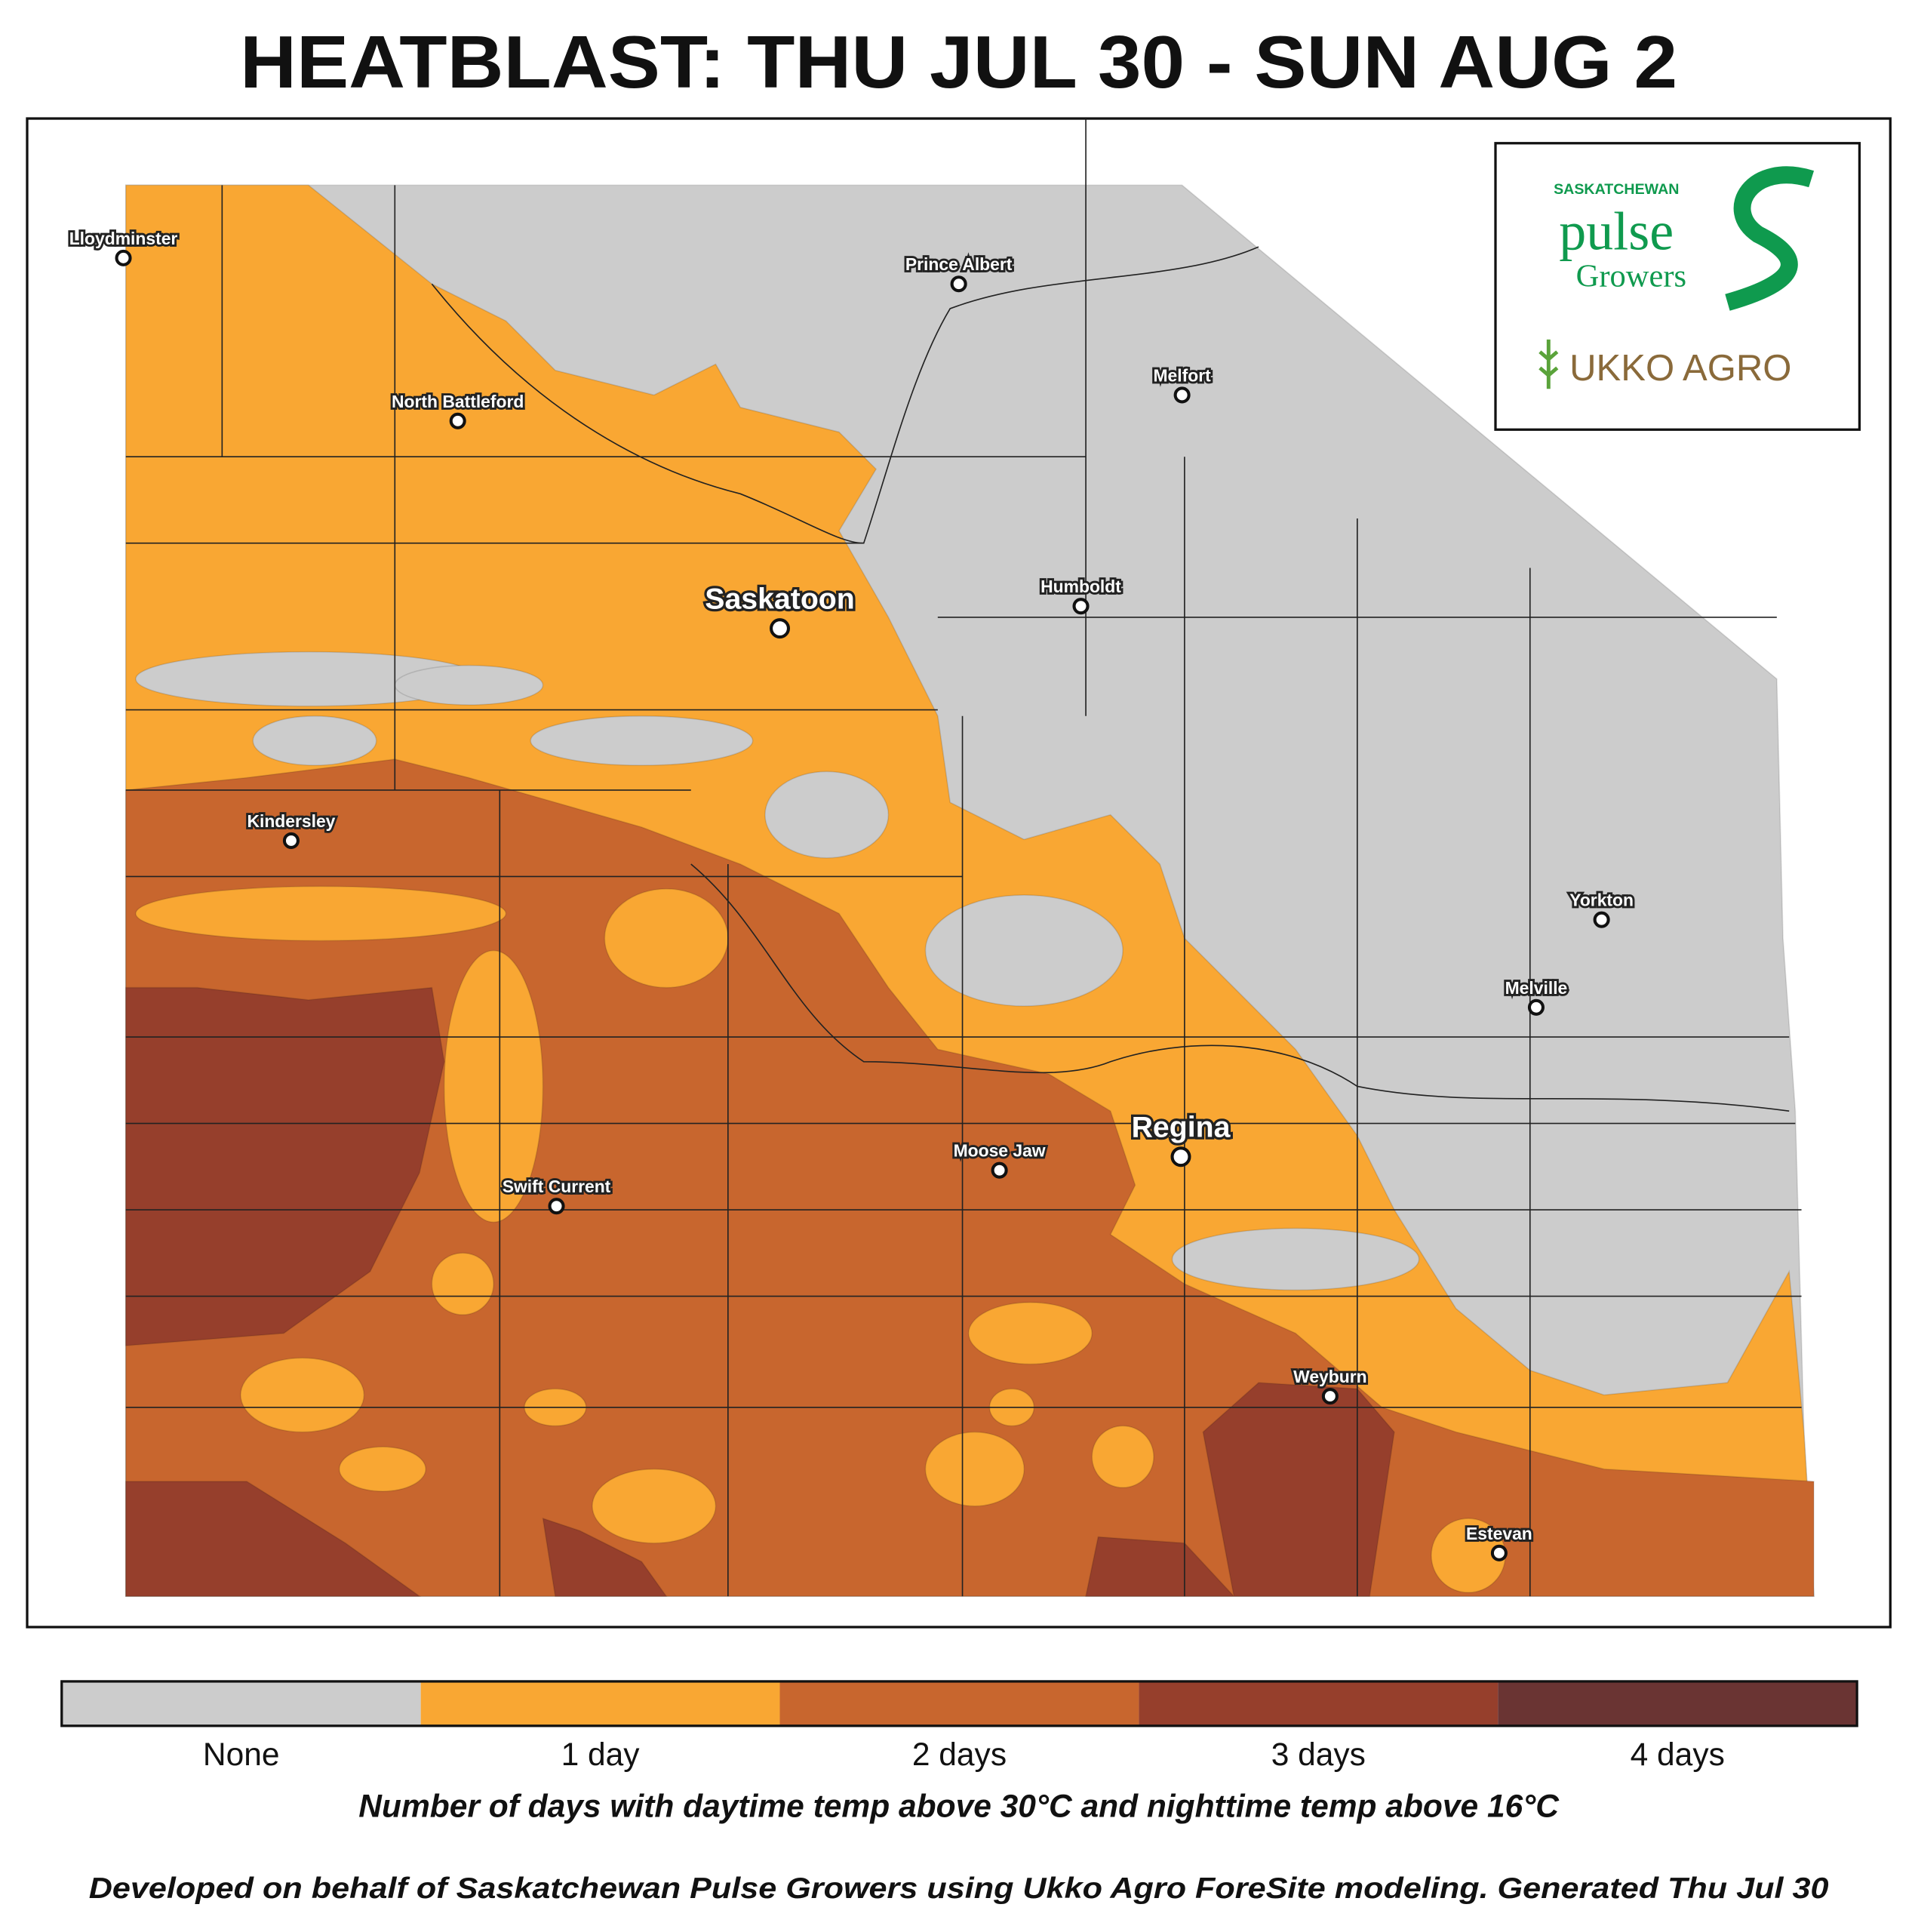  Describe the element at coordinates (780, 598) in the screenshot. I see `city-label: Saskatoon` at that location.